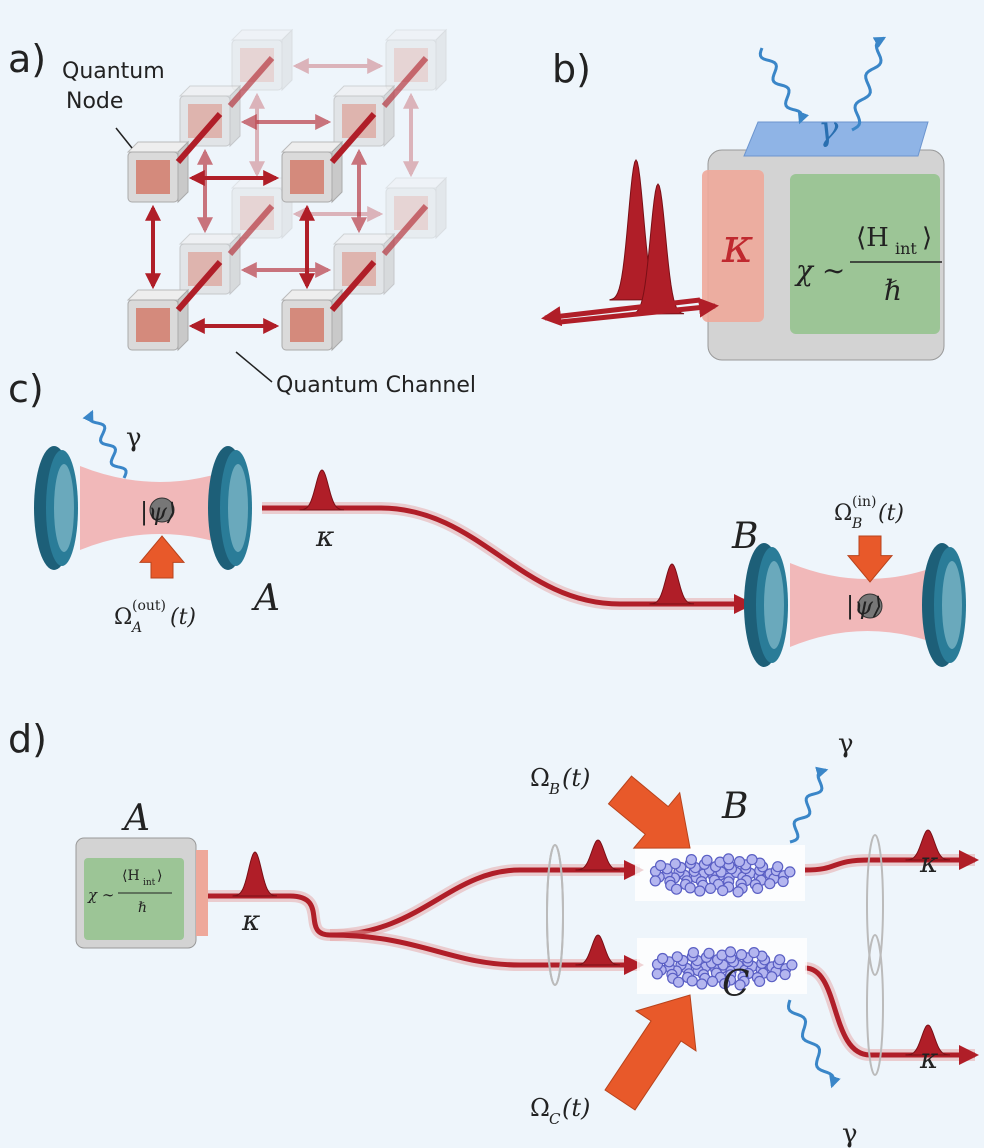 The image size is (984, 1148). What do you see at coordinates (149, 606) in the screenshot?
I see `drive-superscript: (out)` at bounding box center [149, 606].